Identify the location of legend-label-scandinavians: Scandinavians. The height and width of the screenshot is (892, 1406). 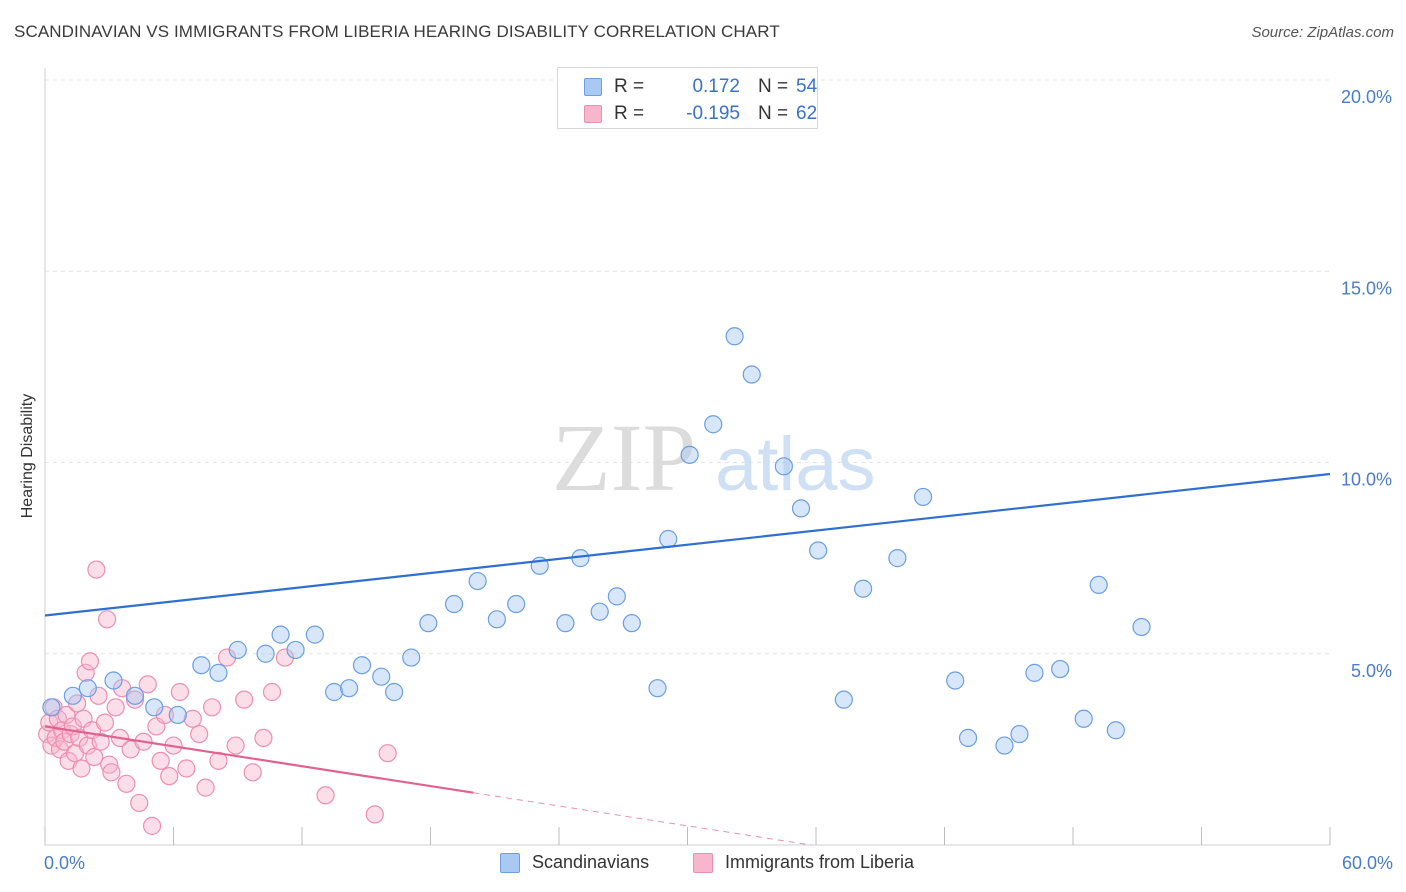
(591, 862).